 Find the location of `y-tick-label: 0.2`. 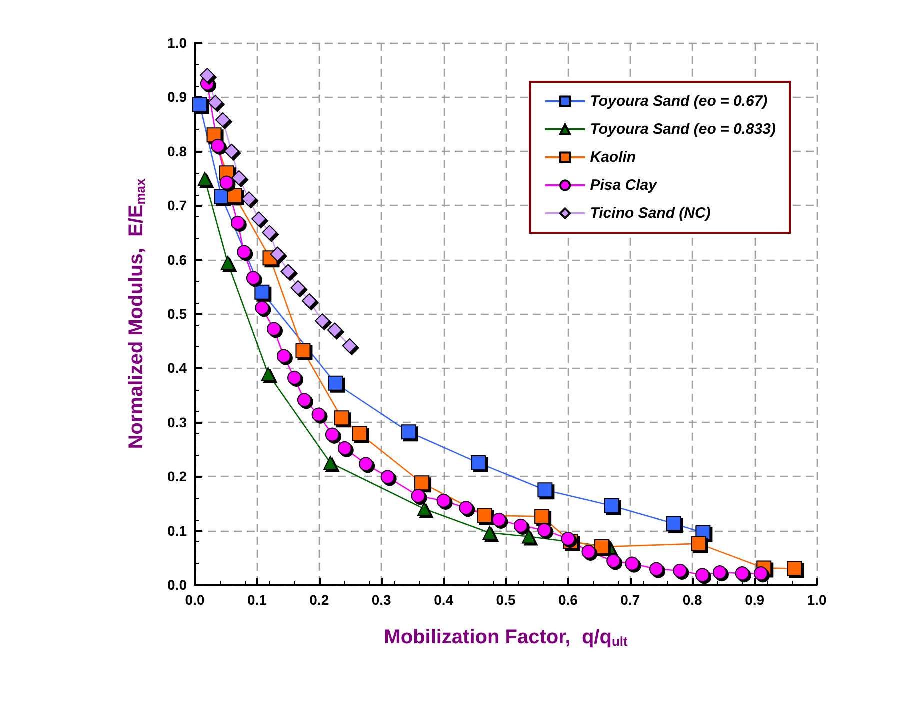

y-tick-label: 0.2 is located at coordinates (178, 476).